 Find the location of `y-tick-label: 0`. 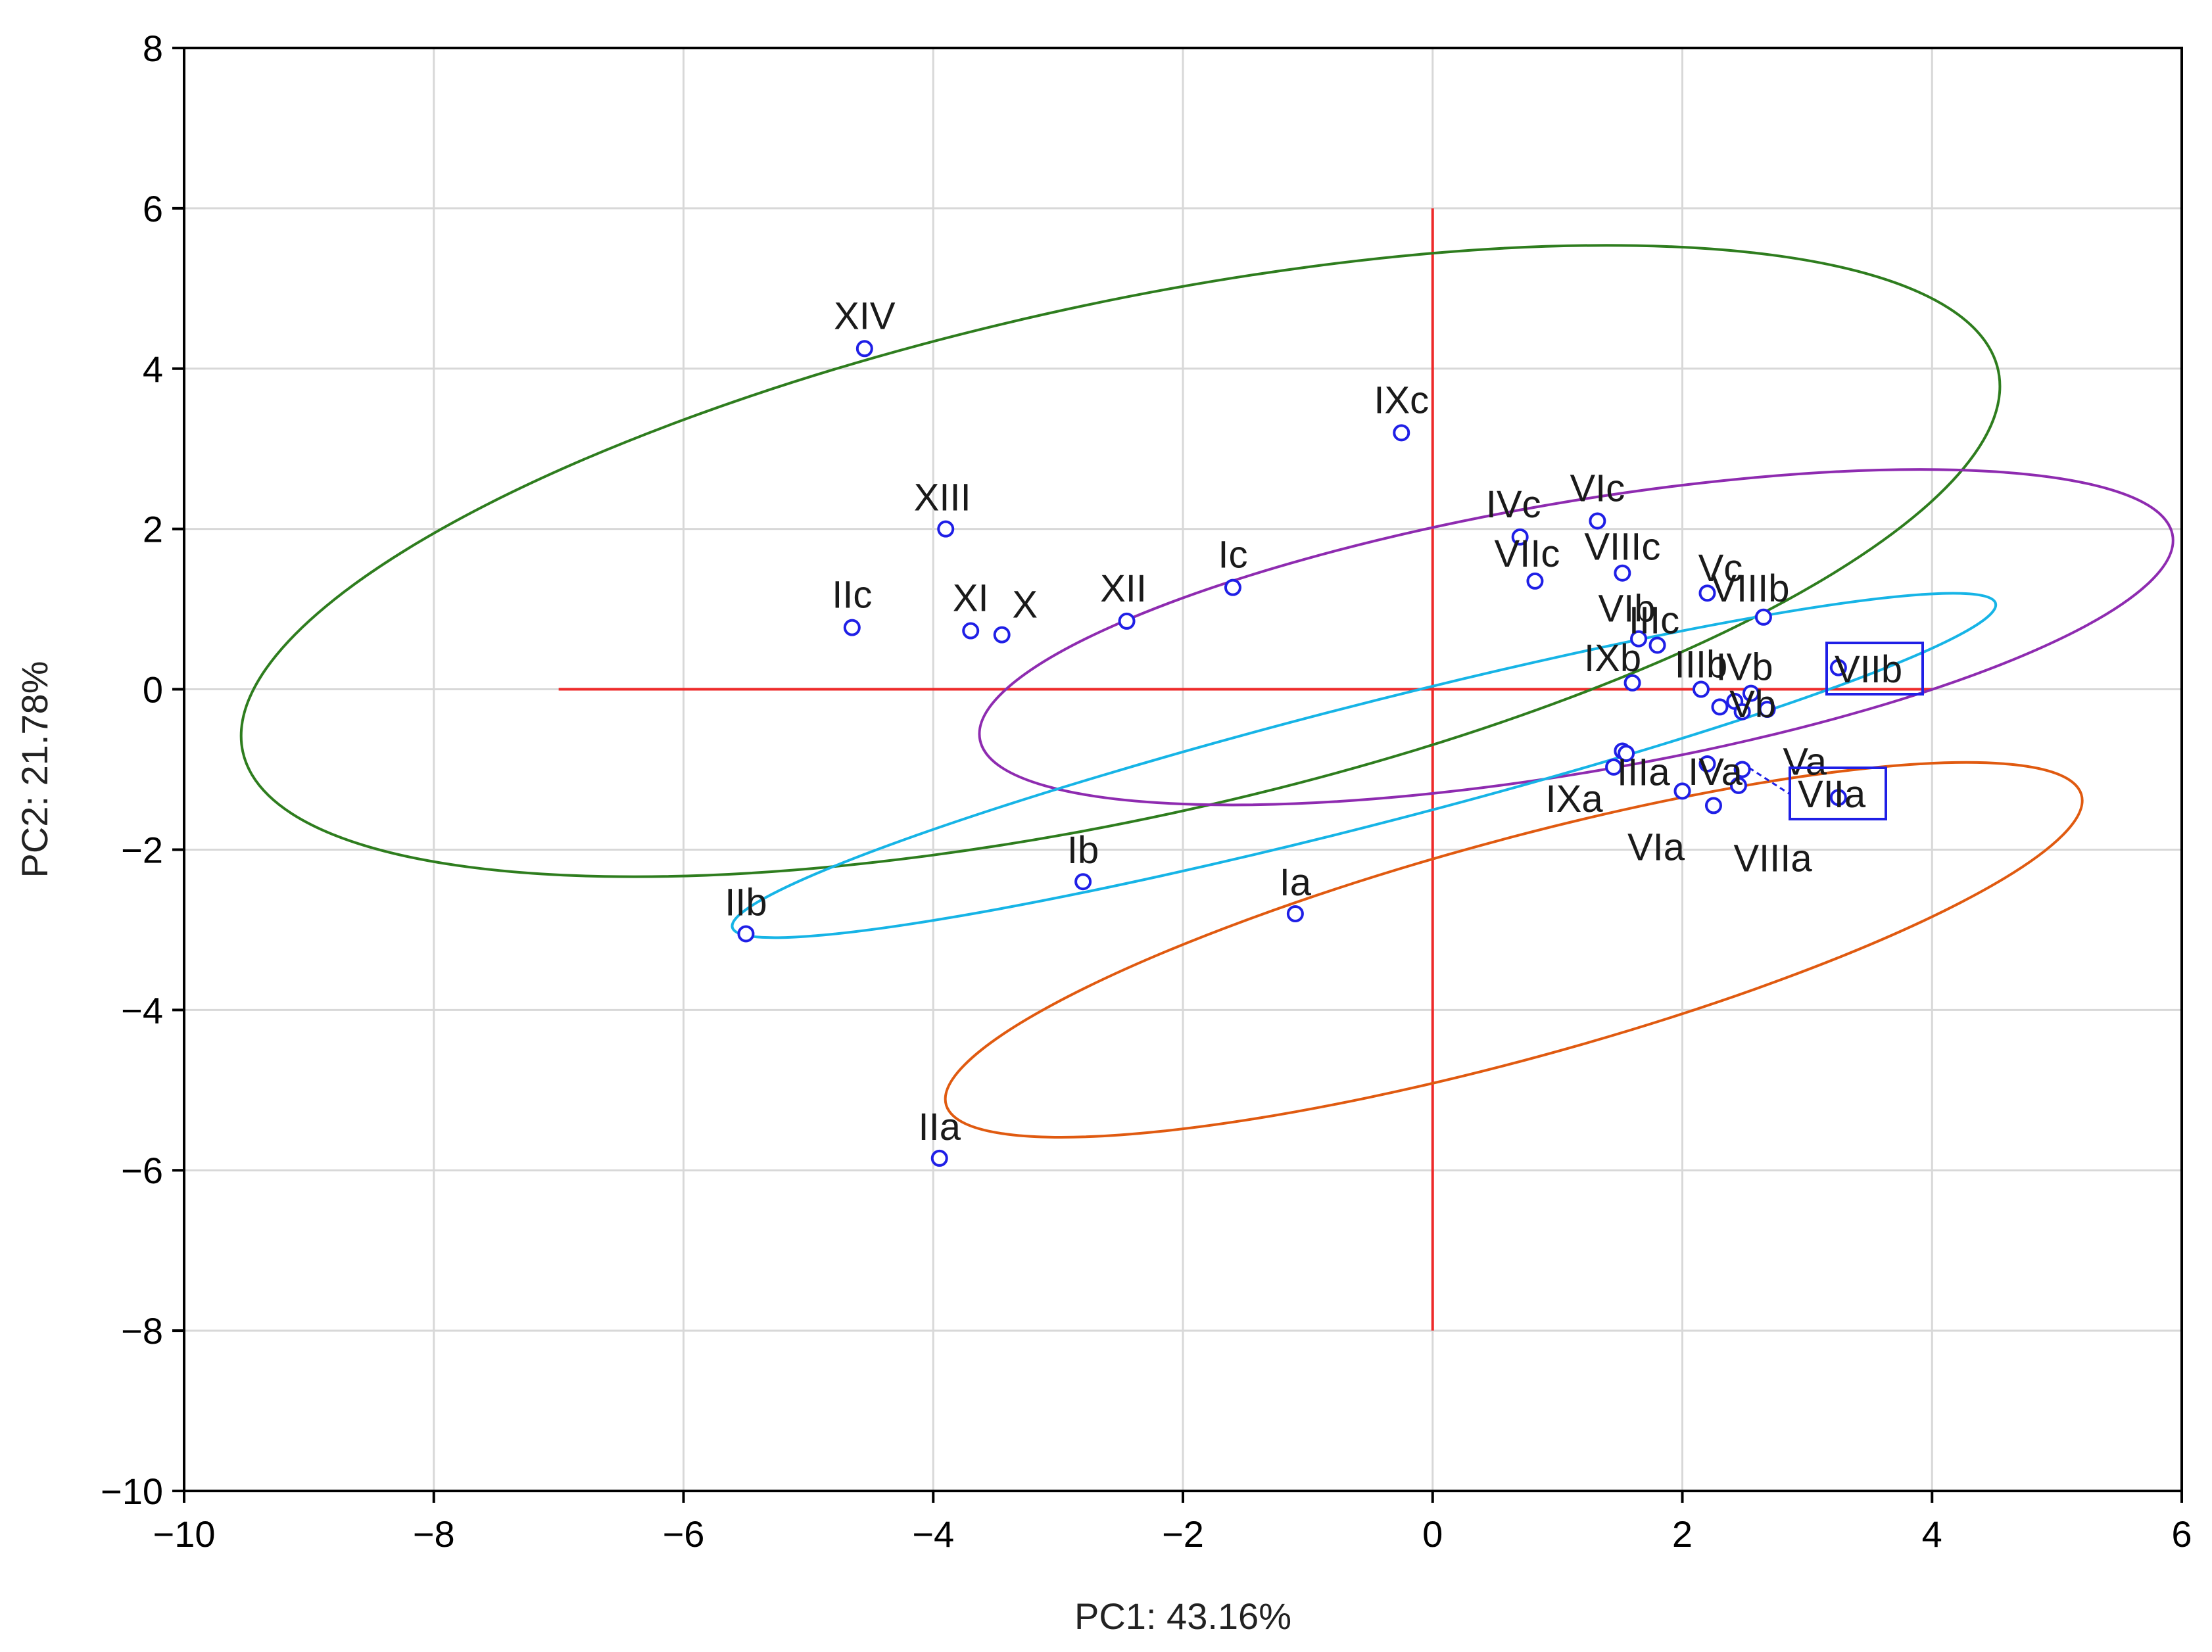

y-tick-label: 0 is located at coordinates (153, 690).